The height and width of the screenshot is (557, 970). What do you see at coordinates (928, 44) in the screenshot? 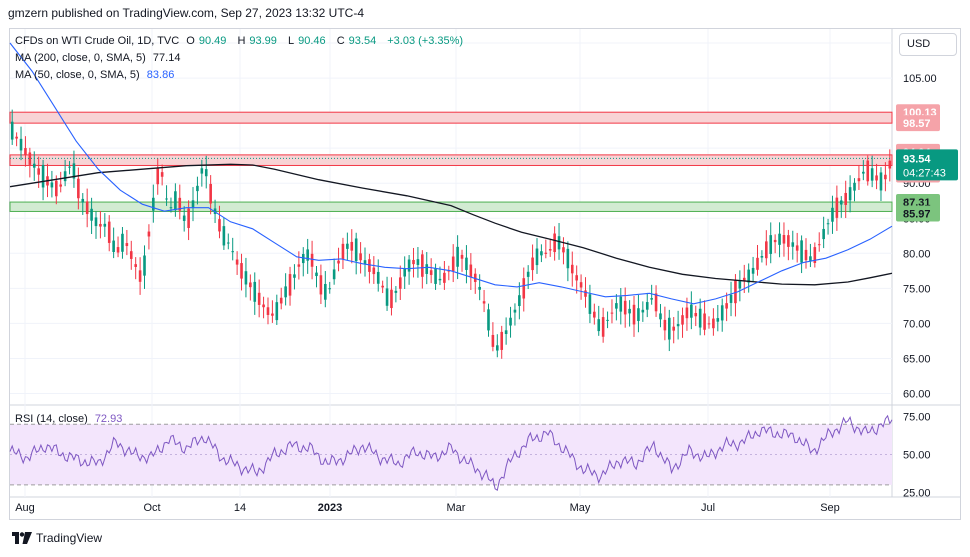
I see `currency-button: USD` at bounding box center [928, 44].